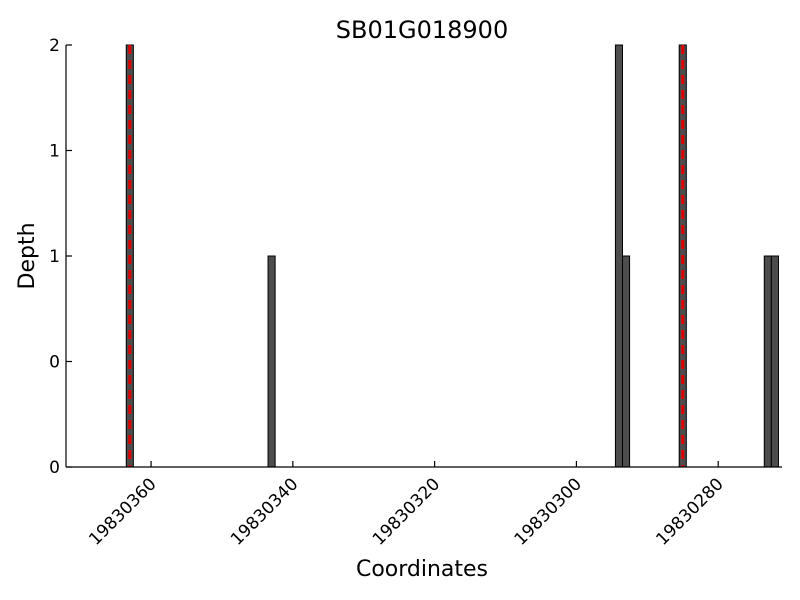 The image size is (800, 600). Describe the element at coordinates (54, 363) in the screenshot. I see `y-tick-label-1: 0` at that location.